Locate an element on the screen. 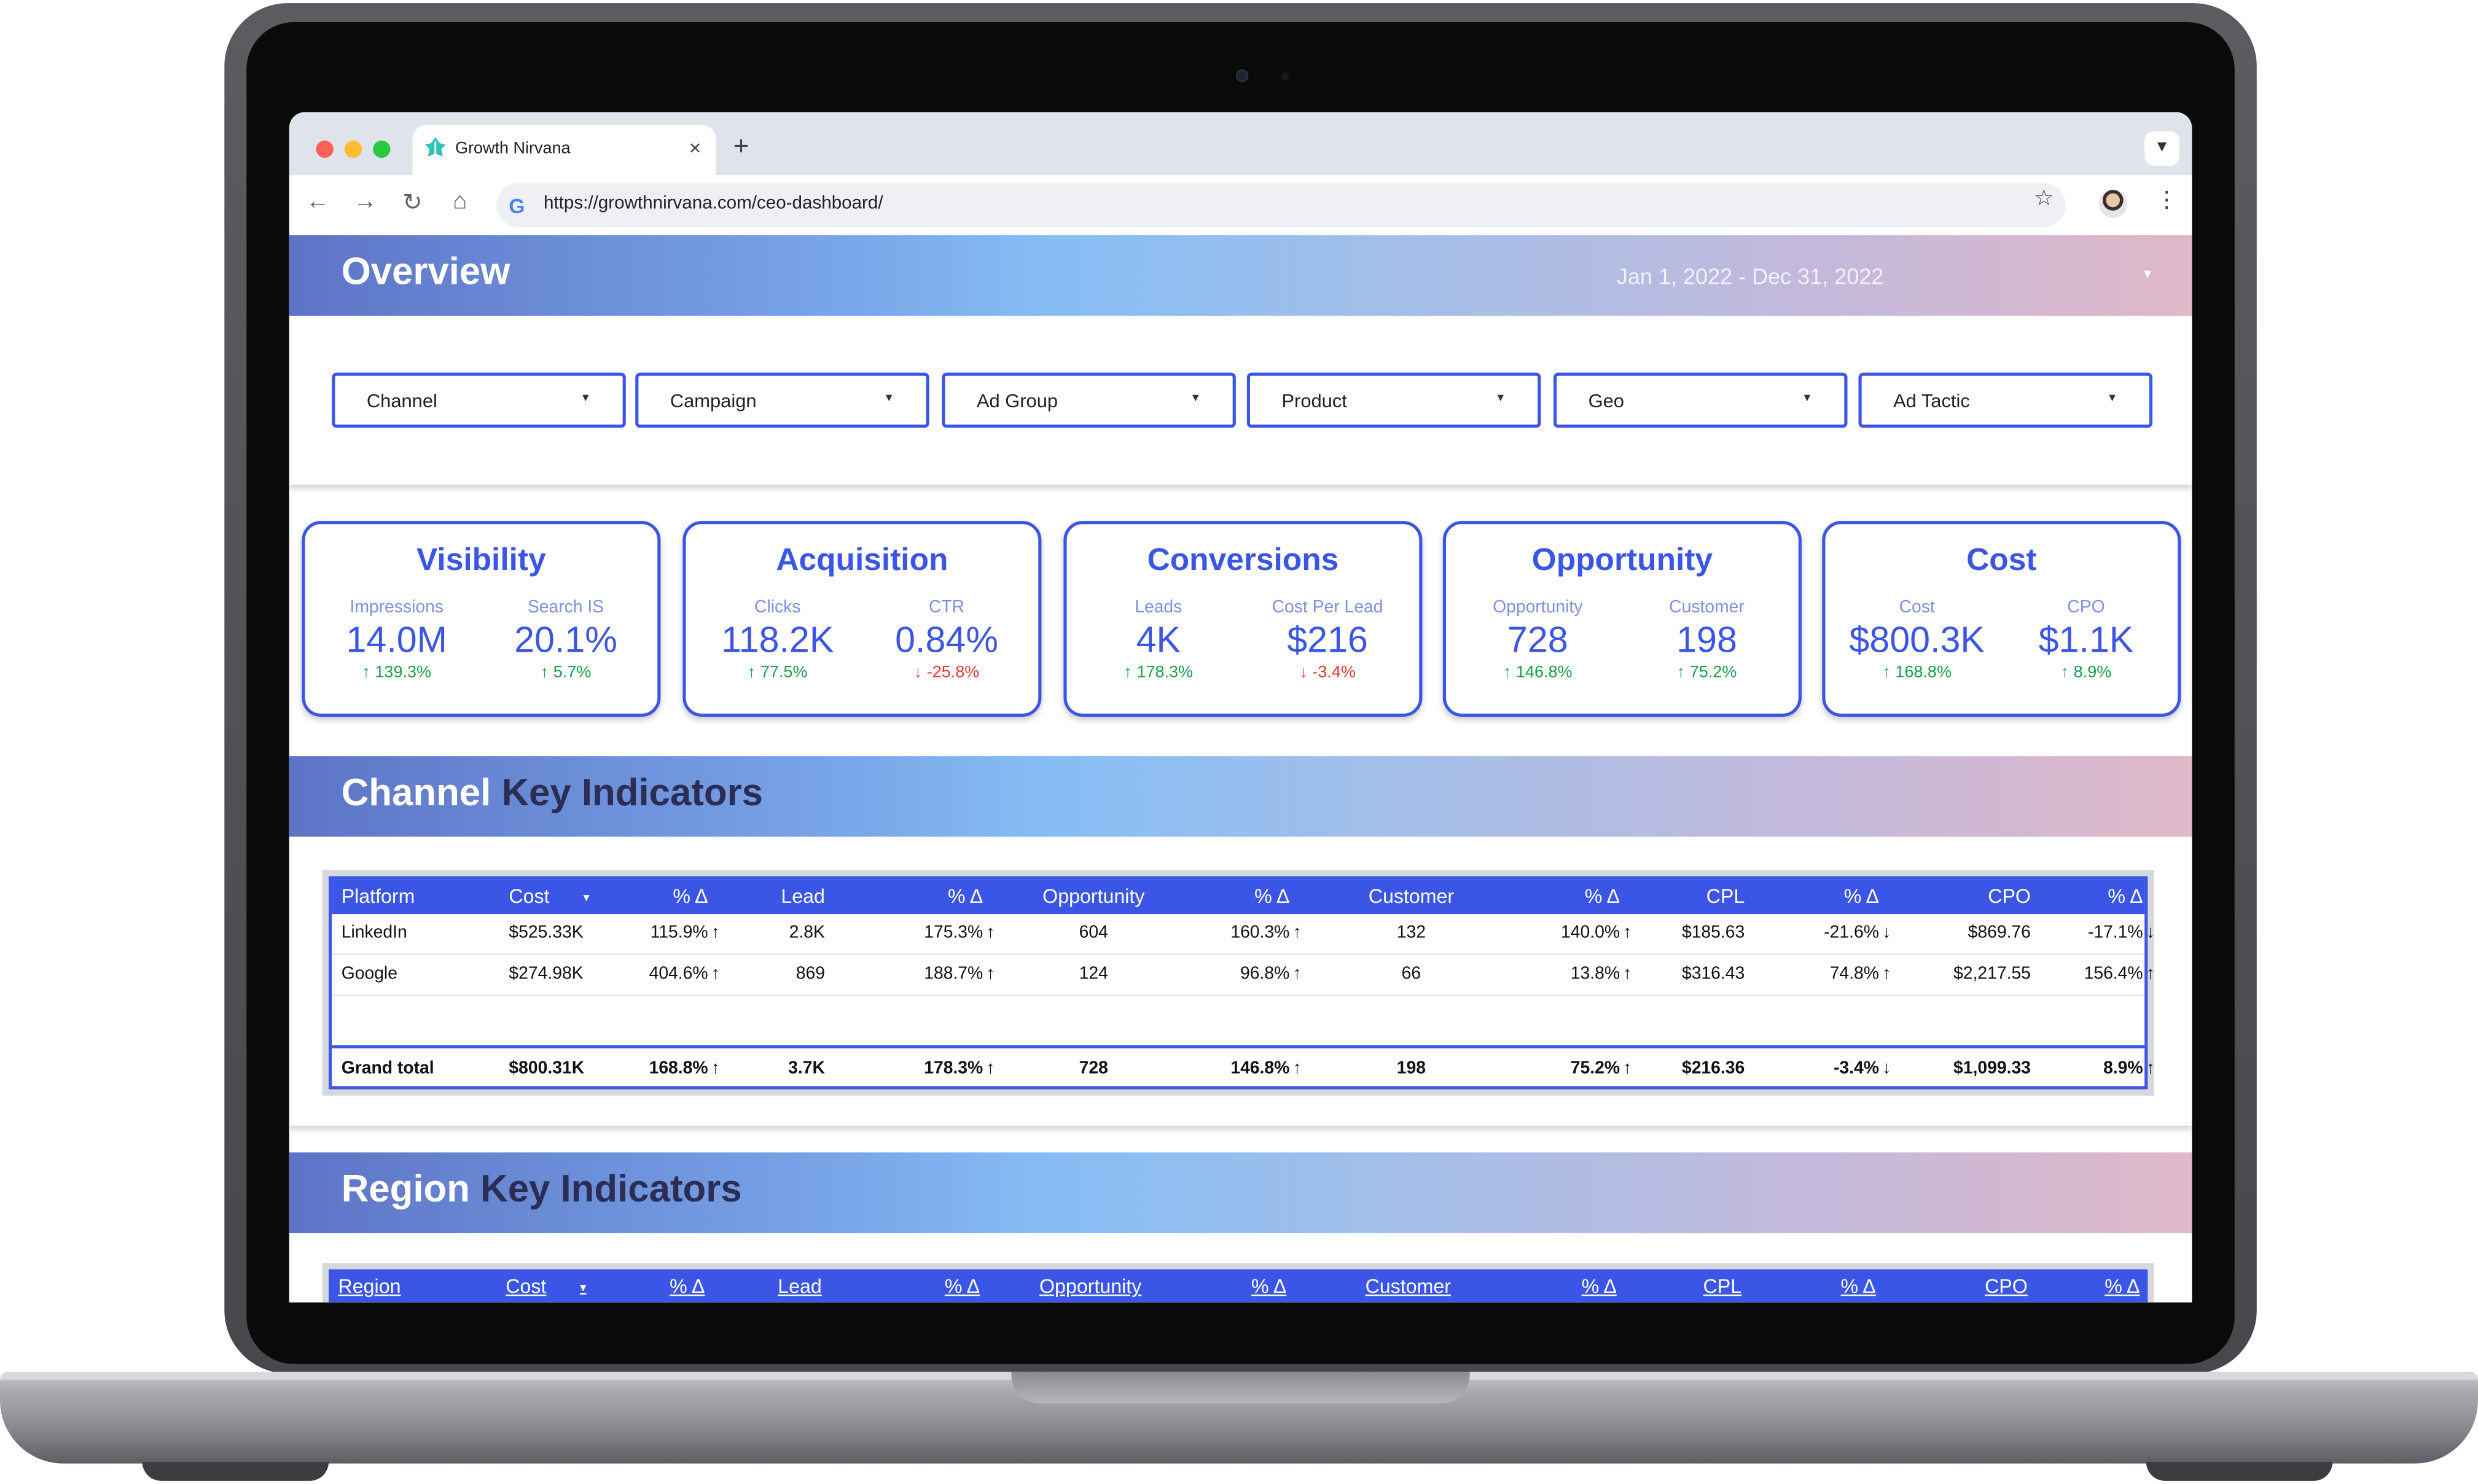 The width and height of the screenshot is (2478, 1484). maximize-window-button is located at coordinates (382, 149).